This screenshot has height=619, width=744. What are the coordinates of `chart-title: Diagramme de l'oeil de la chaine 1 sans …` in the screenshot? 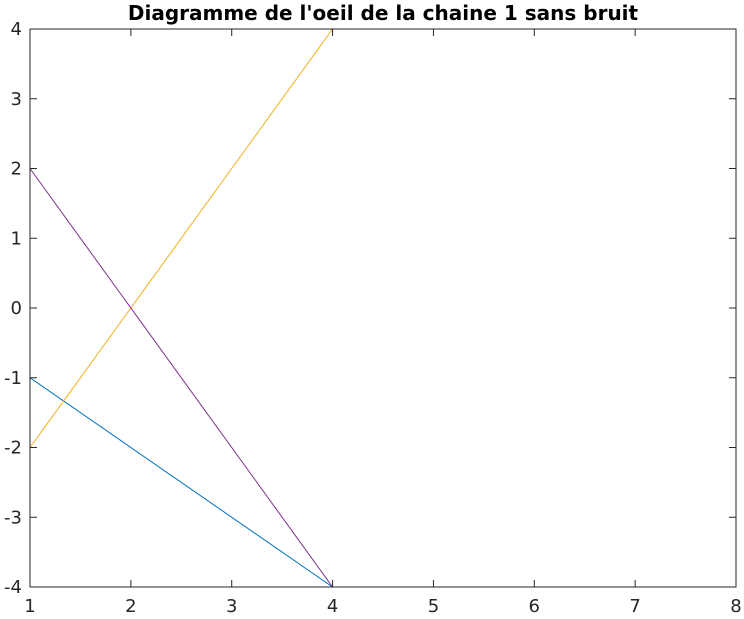 It's located at (383, 13).